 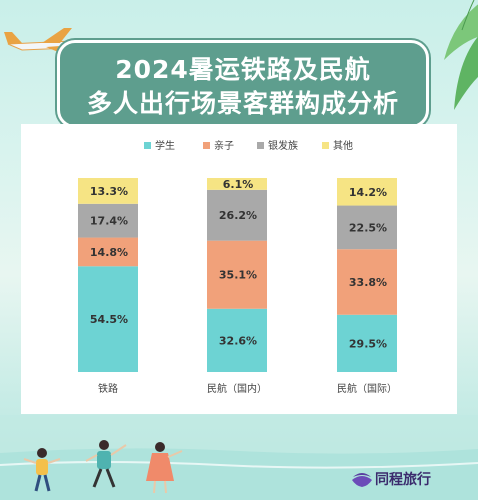 What do you see at coordinates (243, 69) in the screenshot?
I see `chart-title-line1: 2024暑运铁路及民航` at bounding box center [243, 69].